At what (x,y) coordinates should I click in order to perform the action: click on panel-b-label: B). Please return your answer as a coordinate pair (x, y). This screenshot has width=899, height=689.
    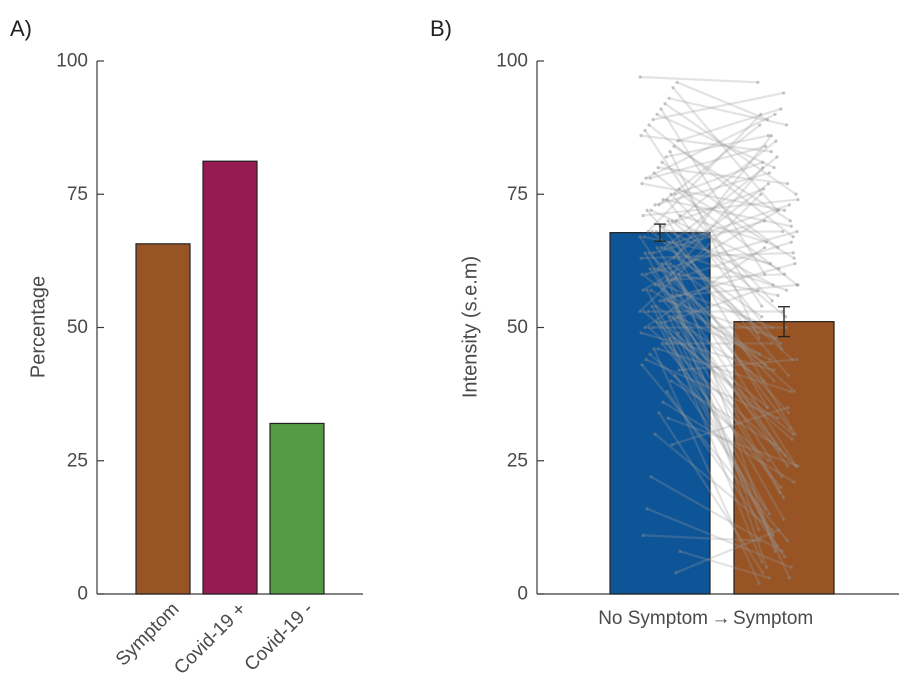
    Looking at the image, I should click on (441, 28).